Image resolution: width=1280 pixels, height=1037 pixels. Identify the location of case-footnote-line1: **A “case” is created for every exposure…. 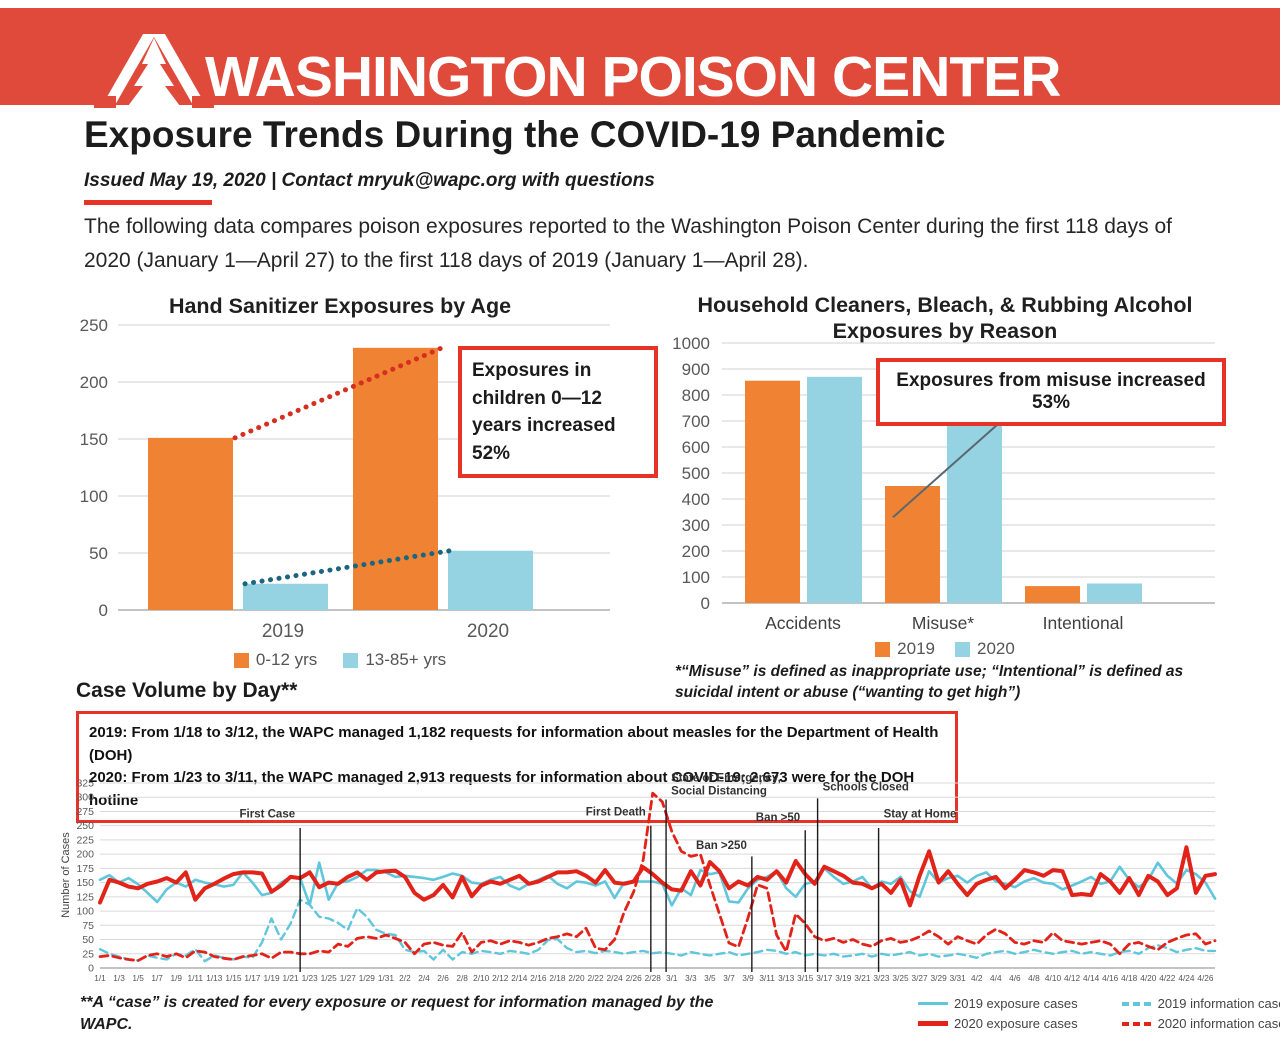
(397, 1013).